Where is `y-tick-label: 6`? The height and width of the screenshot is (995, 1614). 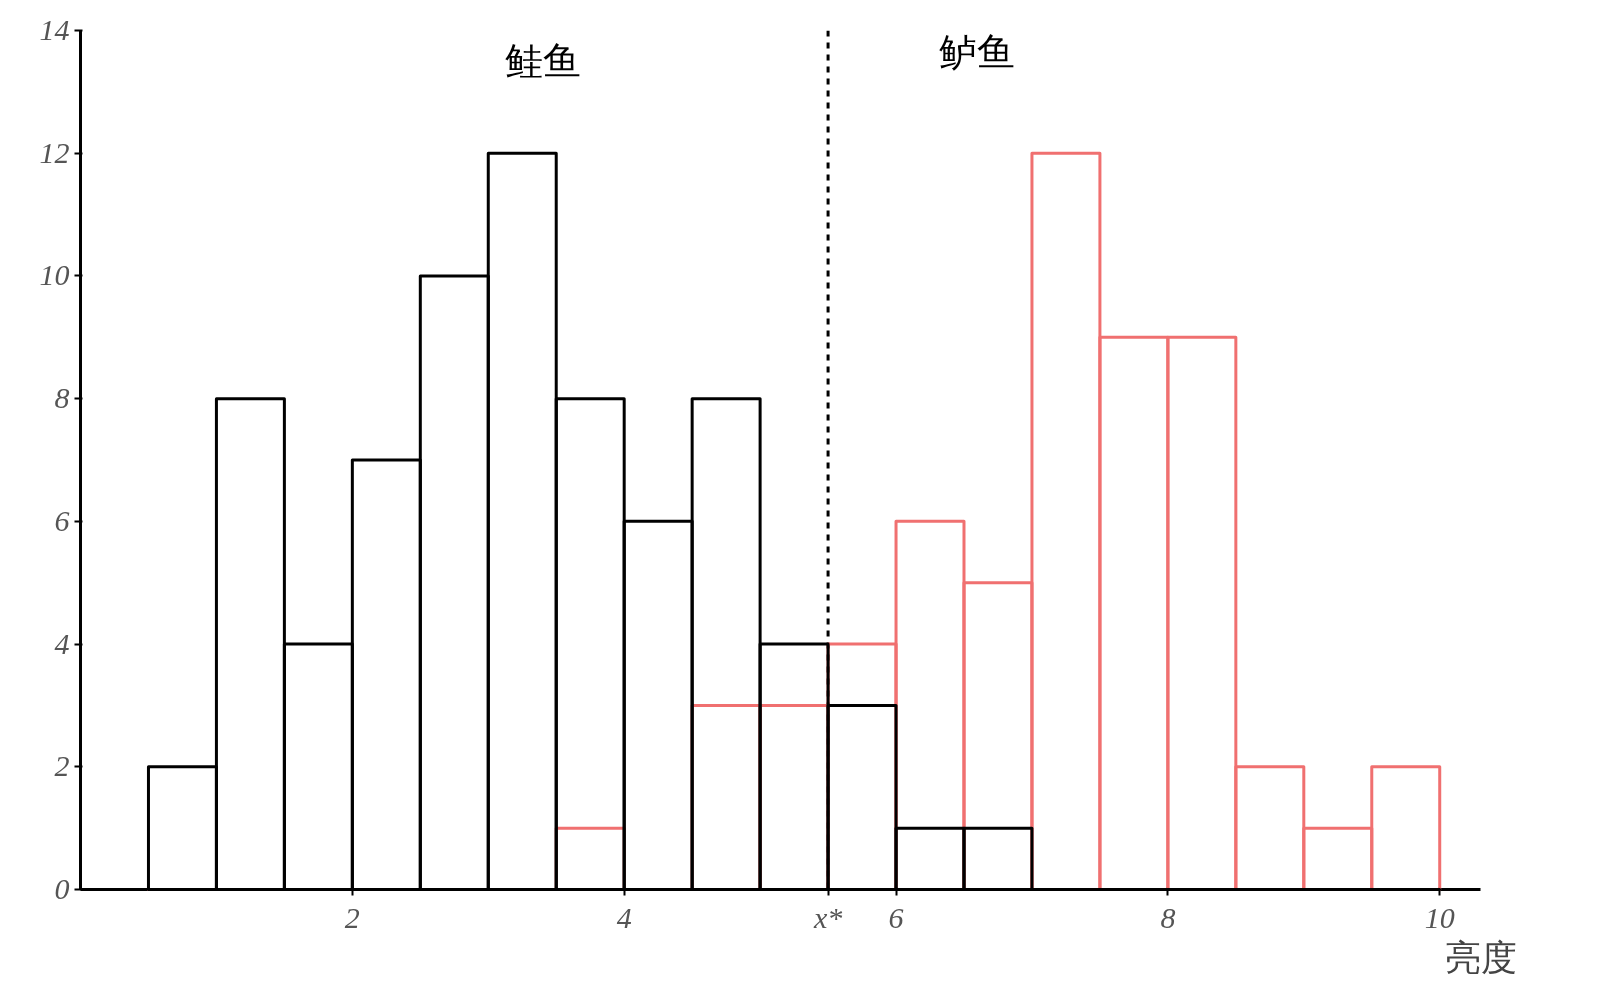
y-tick-label: 6 is located at coordinates (62, 520).